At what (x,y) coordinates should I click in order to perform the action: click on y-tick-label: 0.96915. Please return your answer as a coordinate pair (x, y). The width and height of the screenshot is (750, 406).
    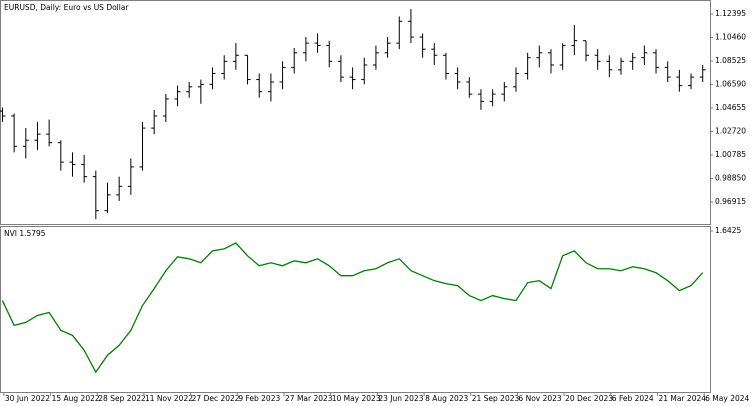
    Looking at the image, I should click on (730, 201).